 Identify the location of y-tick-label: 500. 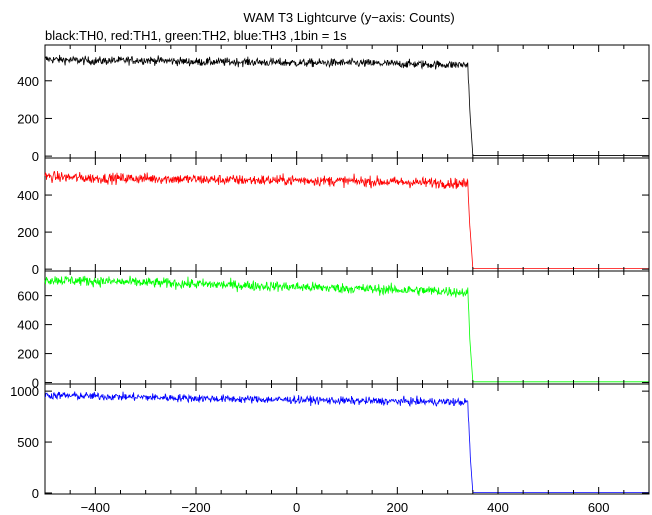
(28, 442).